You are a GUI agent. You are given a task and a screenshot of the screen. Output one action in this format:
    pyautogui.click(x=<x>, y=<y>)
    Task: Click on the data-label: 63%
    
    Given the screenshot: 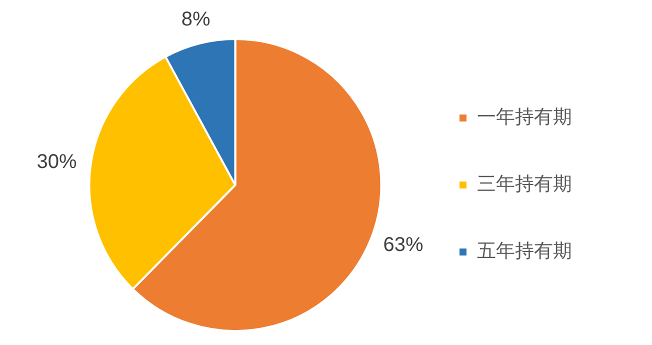 What is the action you would take?
    pyautogui.click(x=403, y=245)
    